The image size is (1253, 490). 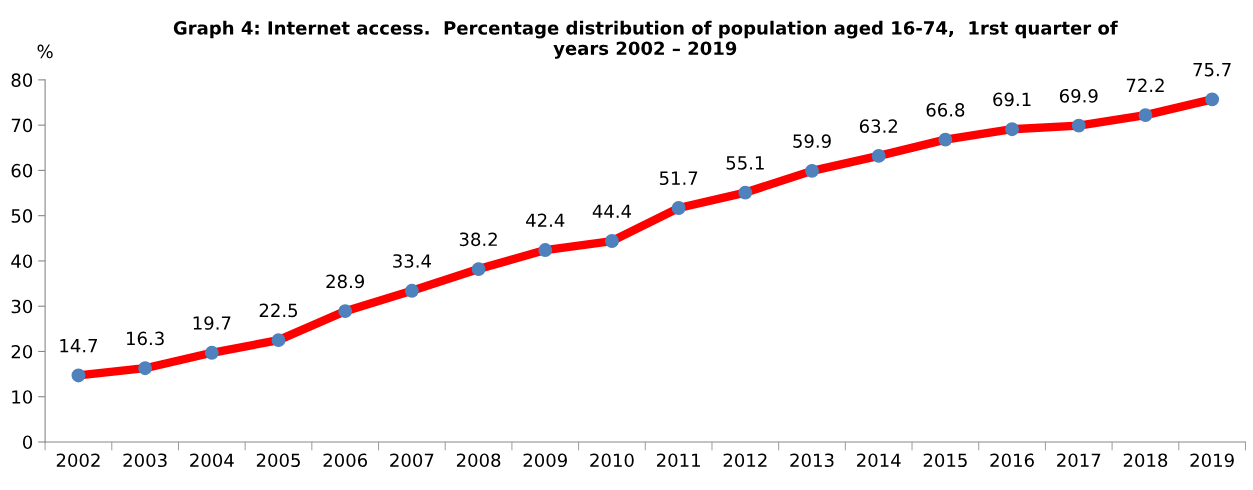 What do you see at coordinates (22, 170) in the screenshot?
I see `y-tick-label: 60` at bounding box center [22, 170].